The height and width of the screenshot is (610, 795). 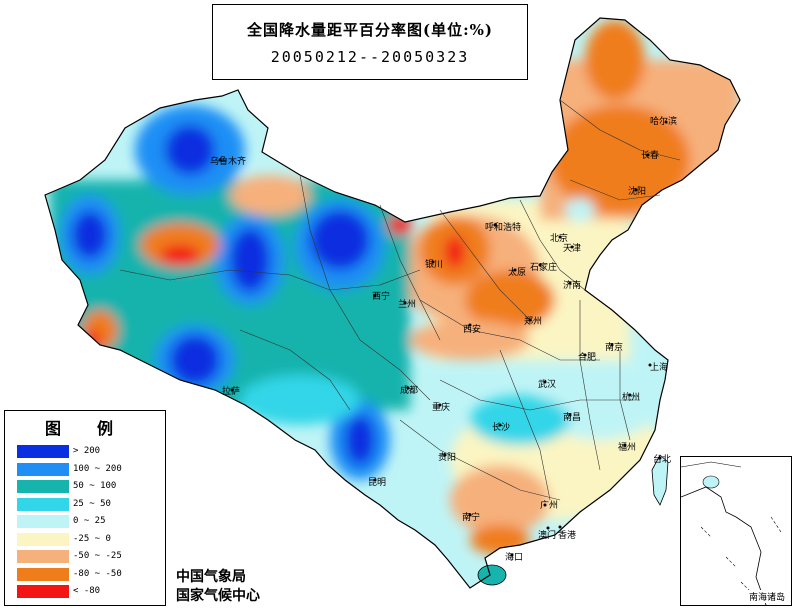 I want to click on city-label: 昆明, so click(x=377, y=483).